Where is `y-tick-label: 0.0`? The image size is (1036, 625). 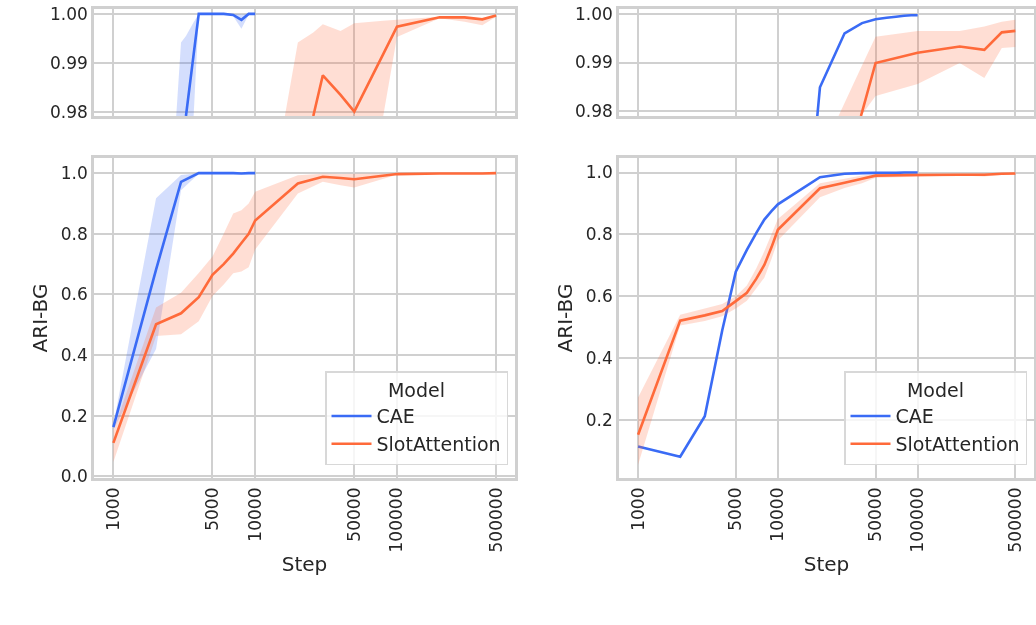
y-tick-label: 0.0 is located at coordinates (74, 476).